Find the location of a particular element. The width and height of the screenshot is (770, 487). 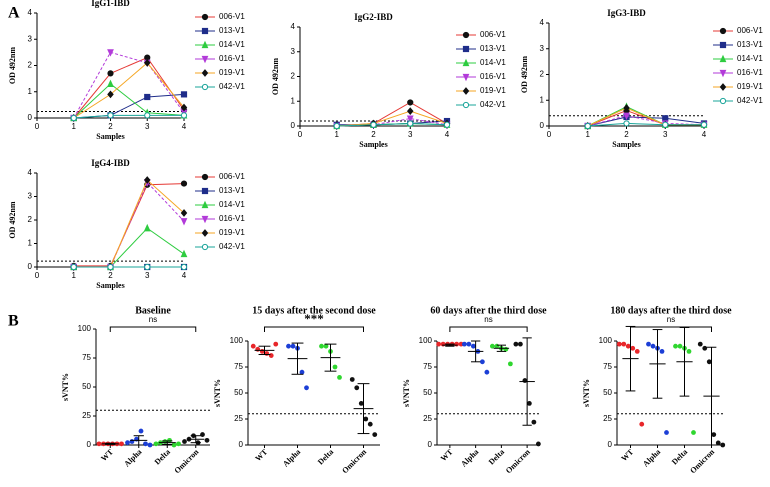

significance-label: *** is located at coordinates (314, 318).